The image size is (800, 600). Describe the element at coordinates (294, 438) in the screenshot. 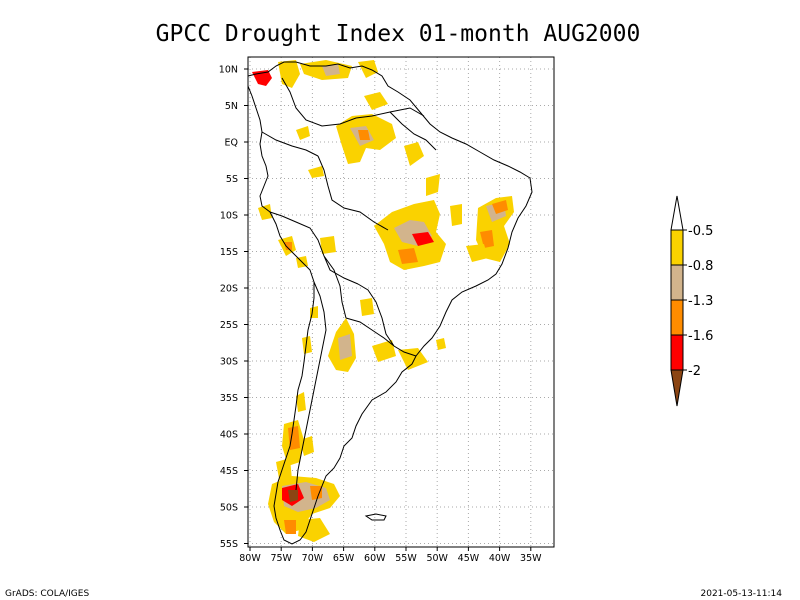

I see `drought-patch-chile-lakes-hot` at that location.